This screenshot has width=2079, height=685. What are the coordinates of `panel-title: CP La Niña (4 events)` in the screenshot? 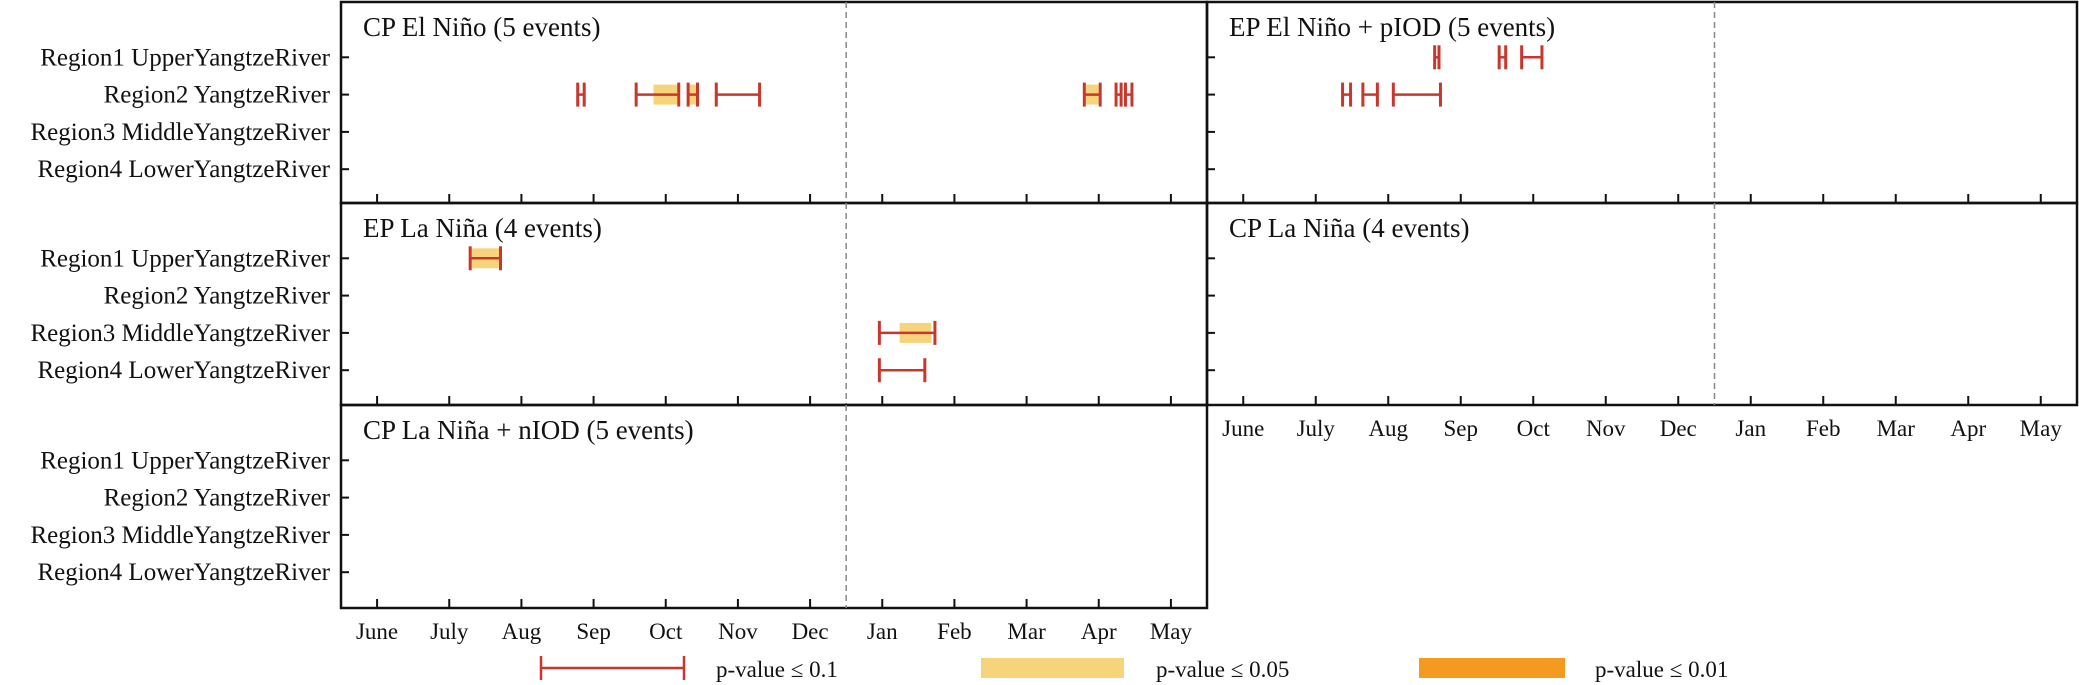 It's located at (1349, 228).